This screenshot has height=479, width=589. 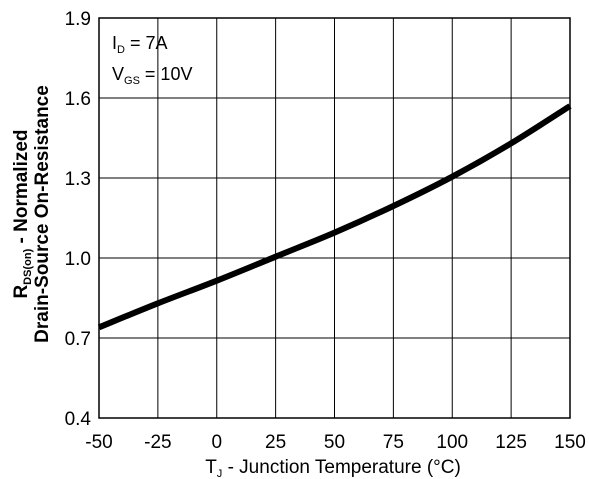 What do you see at coordinates (152, 60) in the screenshot?
I see `annotations: ID = 7A VGS = 10V` at bounding box center [152, 60].